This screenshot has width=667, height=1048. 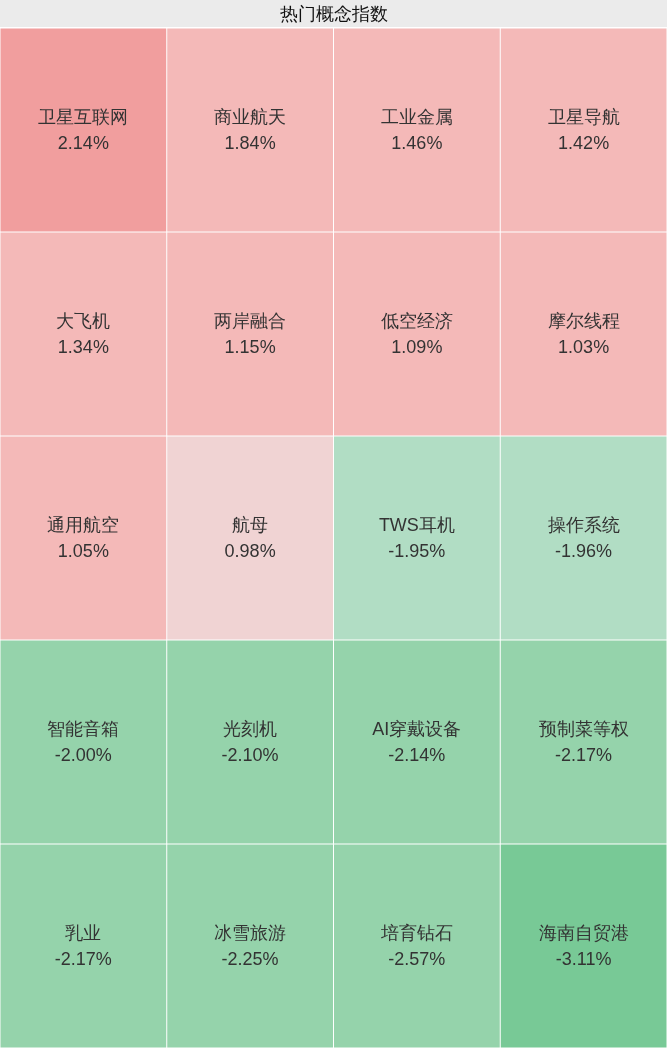 What do you see at coordinates (417, 959) in the screenshot?
I see `data-label: -2.57%` at bounding box center [417, 959].